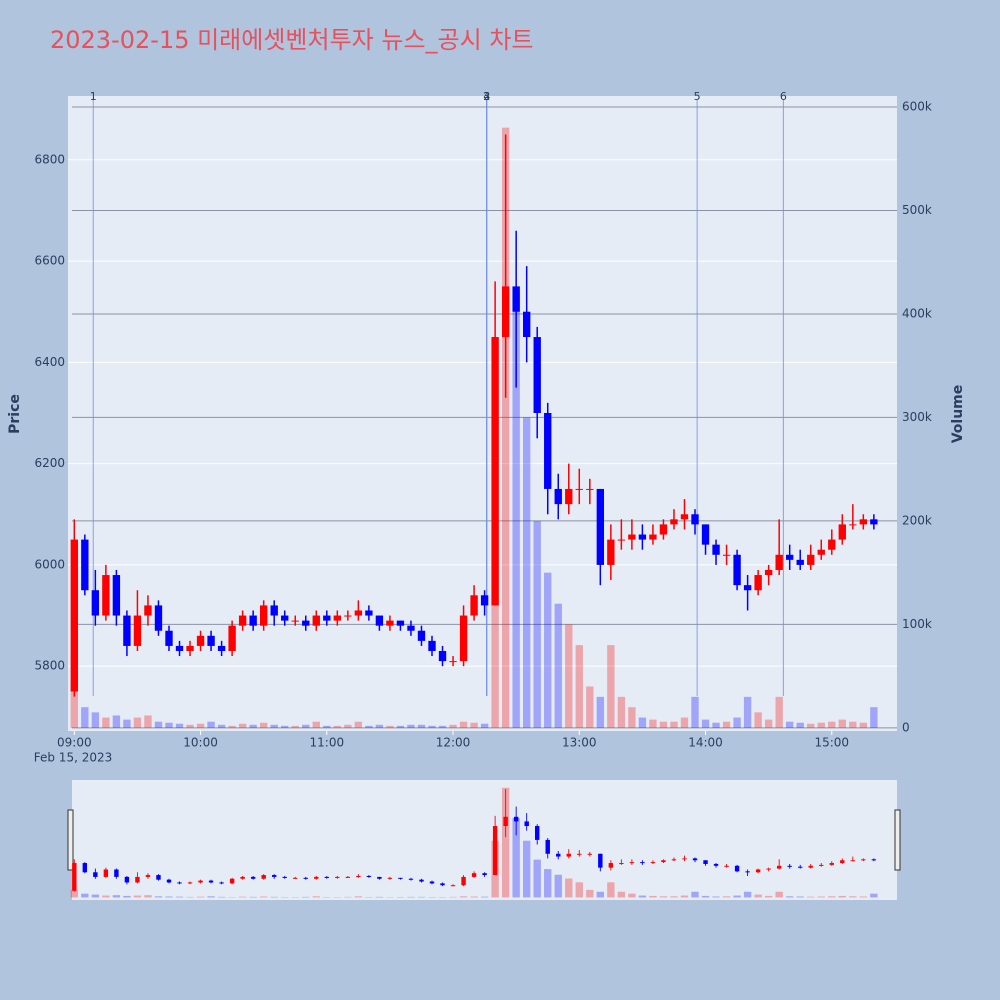  Describe the element at coordinates (49, 159) in the screenshot. I see `y-tick-label: 6800` at that location.